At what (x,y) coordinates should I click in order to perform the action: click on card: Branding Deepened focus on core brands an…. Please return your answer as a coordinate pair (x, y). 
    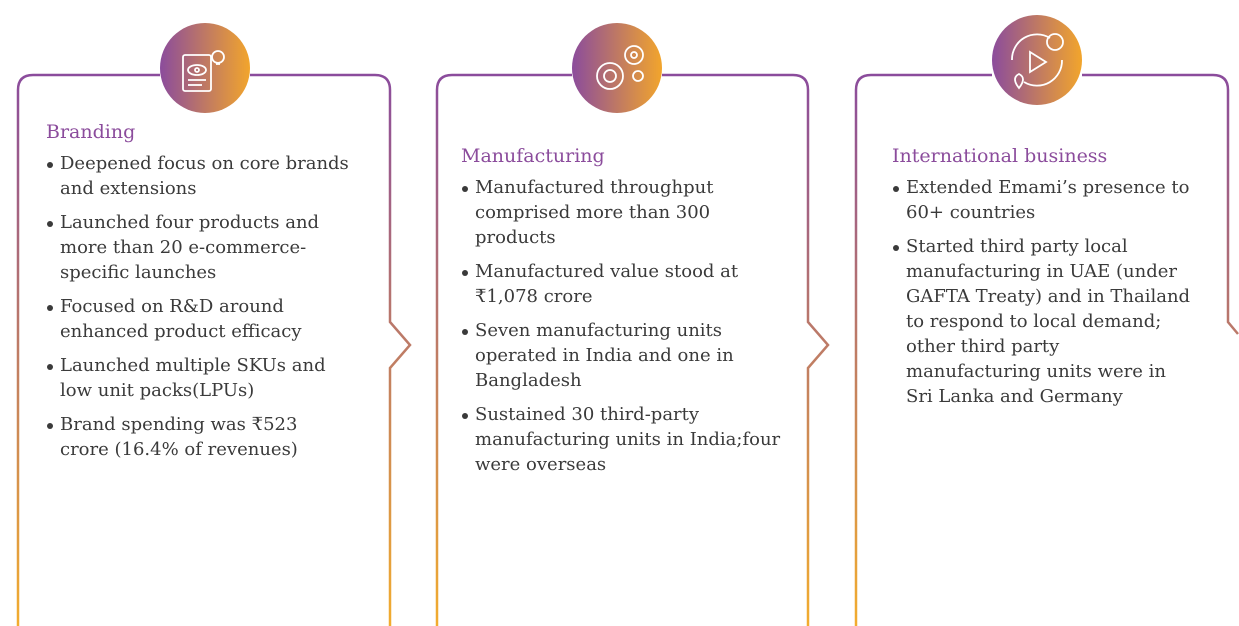
    Looking at the image, I should click on (198, 296).